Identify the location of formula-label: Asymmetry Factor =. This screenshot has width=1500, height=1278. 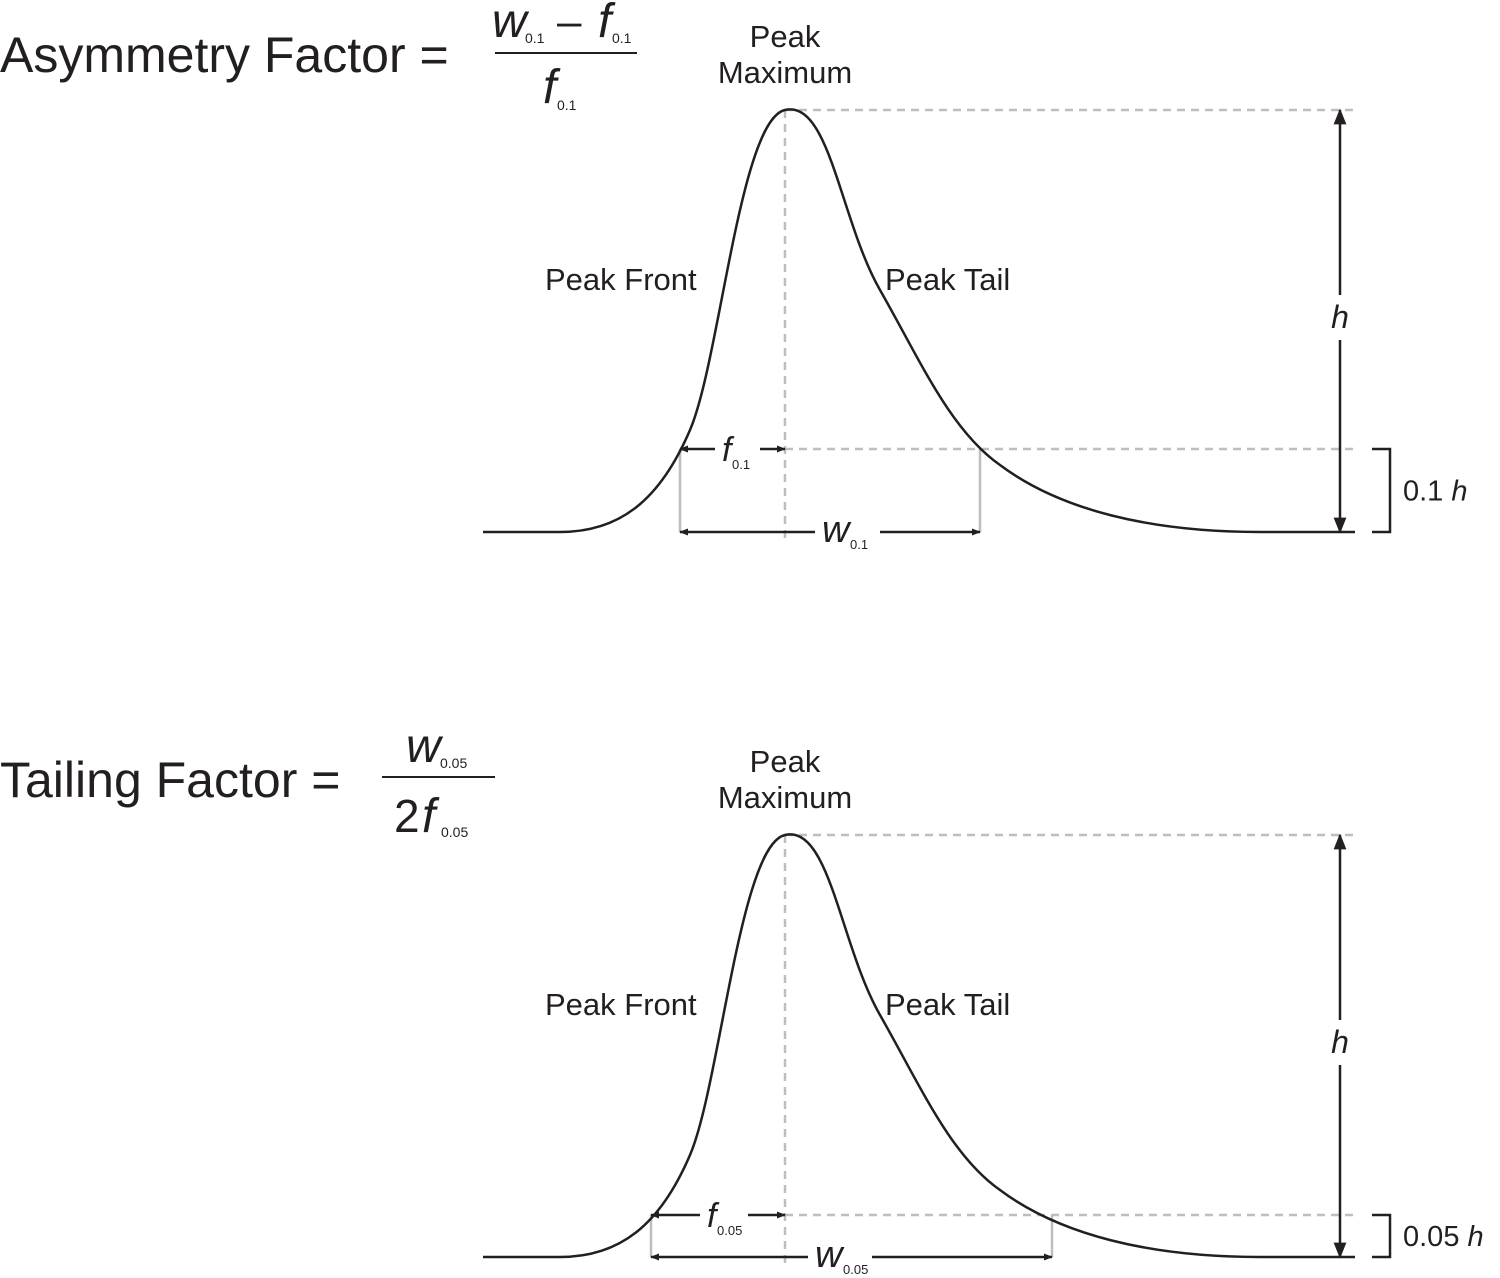
(224, 55).